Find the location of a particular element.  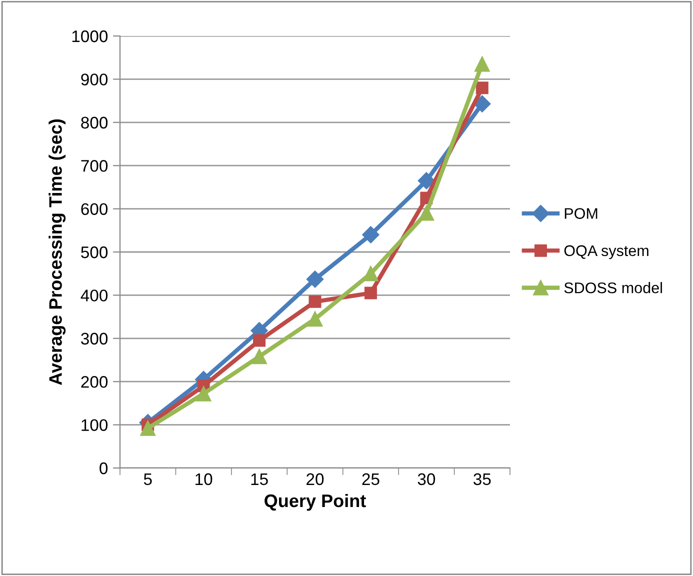

x-tick-label: 30 is located at coordinates (427, 479).